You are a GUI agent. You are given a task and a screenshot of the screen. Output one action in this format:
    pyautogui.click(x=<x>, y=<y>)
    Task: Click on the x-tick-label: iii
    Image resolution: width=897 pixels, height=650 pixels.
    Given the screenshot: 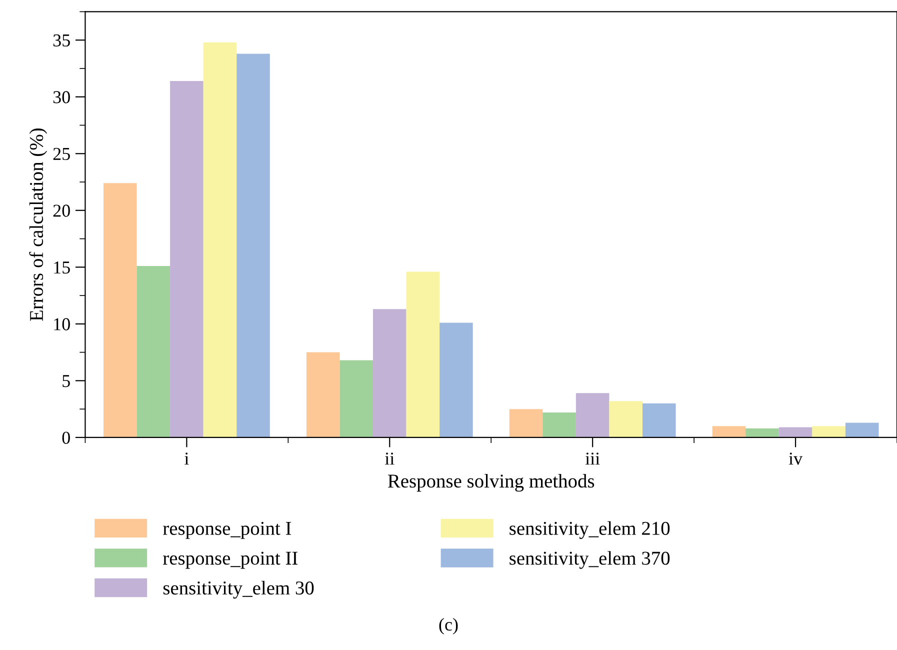 What is the action you would take?
    pyautogui.click(x=592, y=458)
    